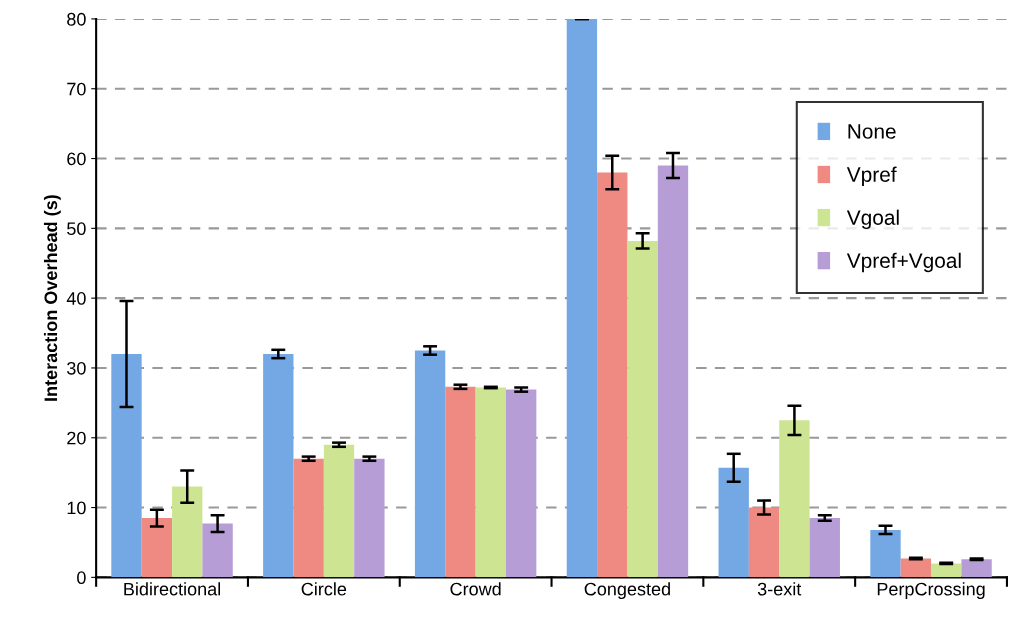 This screenshot has height=631, width=1012. What do you see at coordinates (76, 298) in the screenshot?
I see `y-tick-label: 40` at bounding box center [76, 298].